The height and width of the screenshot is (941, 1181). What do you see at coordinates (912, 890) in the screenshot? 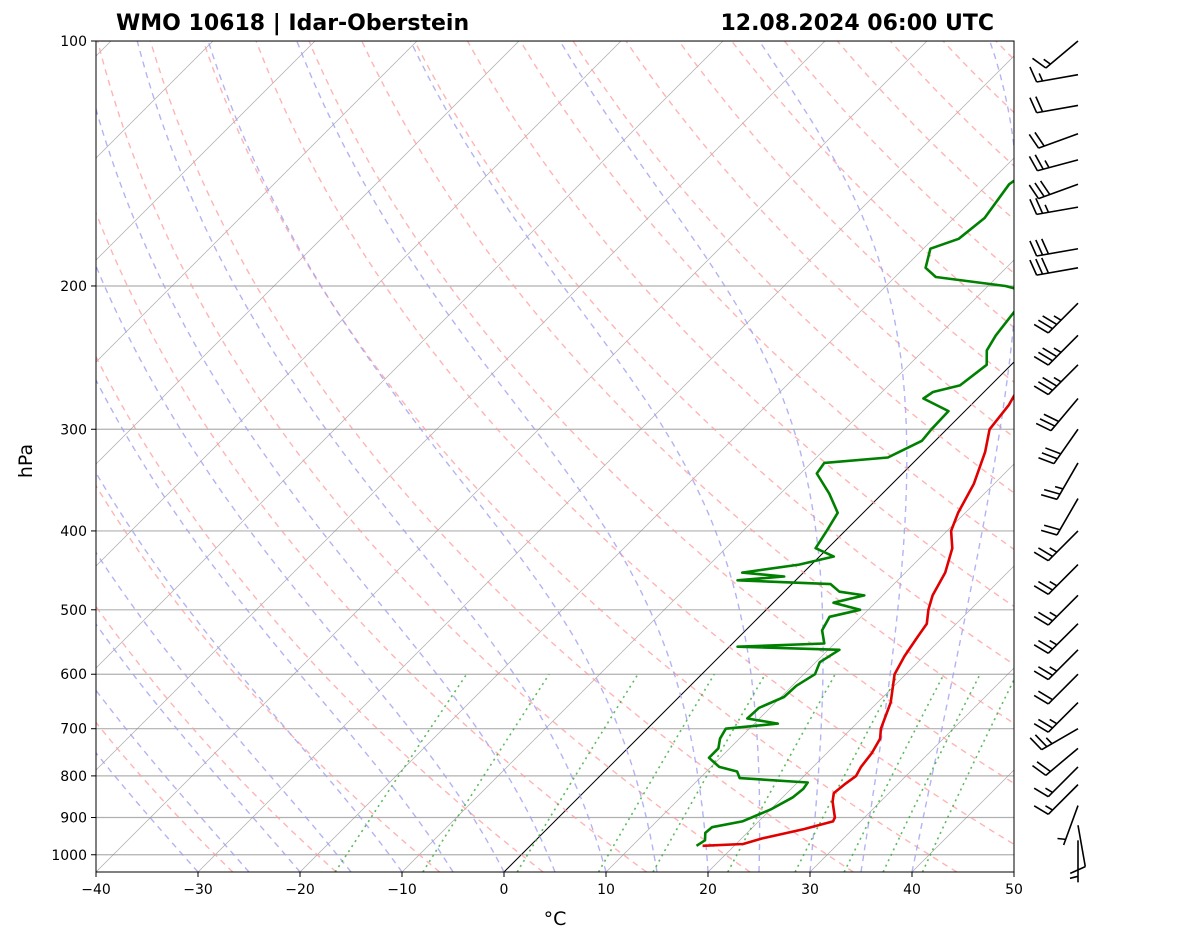
I see `x-tick-label: 40` at bounding box center [912, 890].